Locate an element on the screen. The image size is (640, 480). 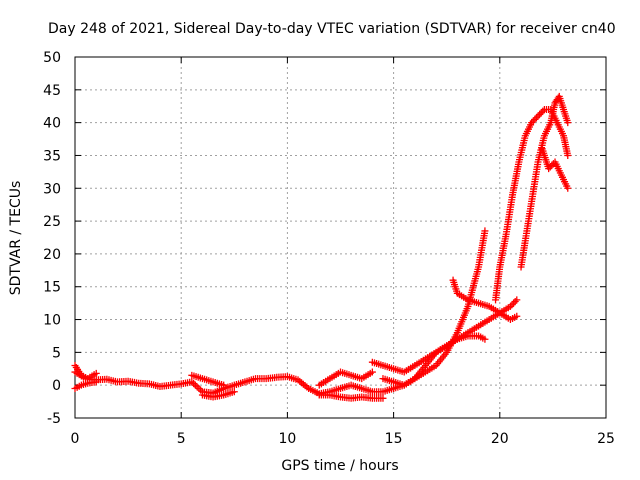
x-tick-label: 5 is located at coordinates (181, 439).